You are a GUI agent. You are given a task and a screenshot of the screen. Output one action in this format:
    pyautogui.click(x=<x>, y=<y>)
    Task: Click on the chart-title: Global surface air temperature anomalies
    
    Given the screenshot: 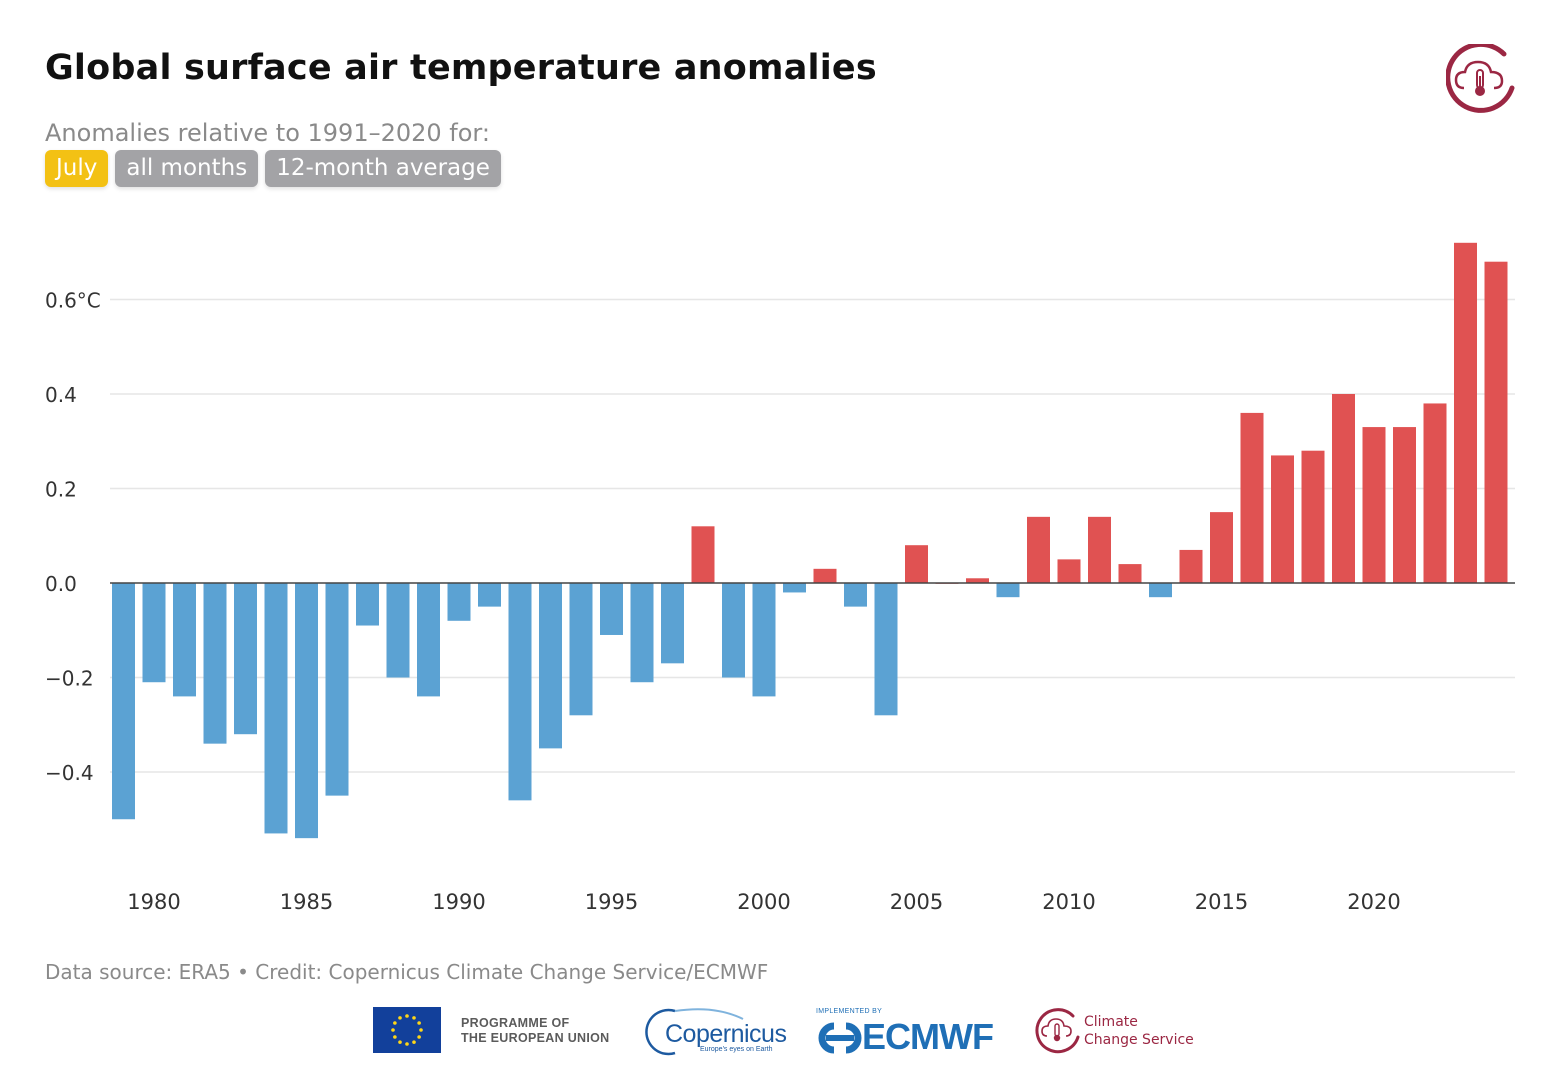 What is the action you would take?
    pyautogui.click(x=461, y=68)
    